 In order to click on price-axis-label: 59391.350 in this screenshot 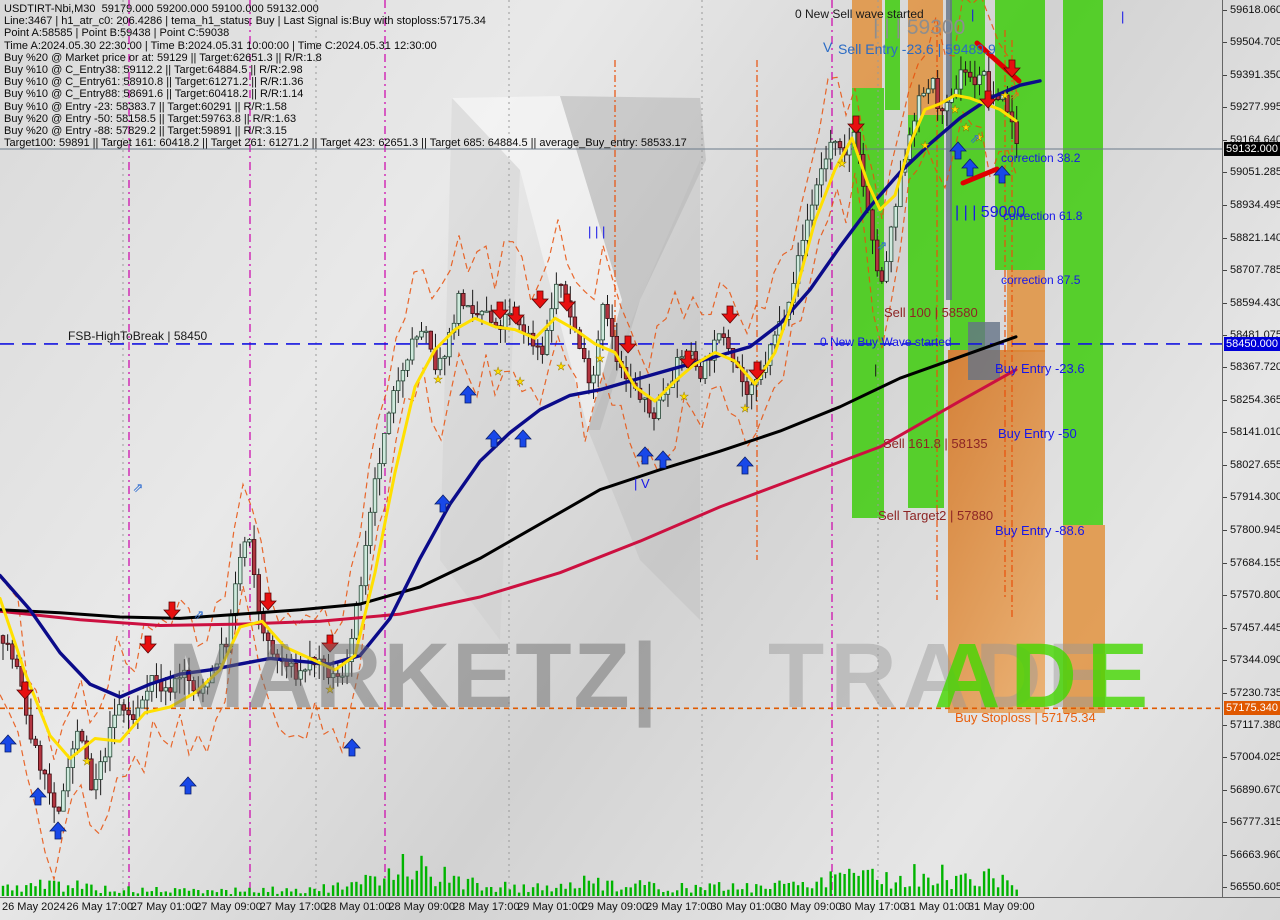, I will do `click(1255, 74)`.